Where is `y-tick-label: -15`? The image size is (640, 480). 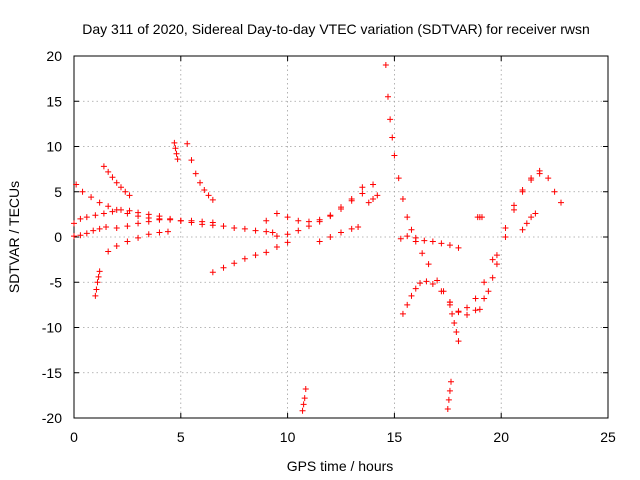 y-tick-label: -15 is located at coordinates (52, 373).